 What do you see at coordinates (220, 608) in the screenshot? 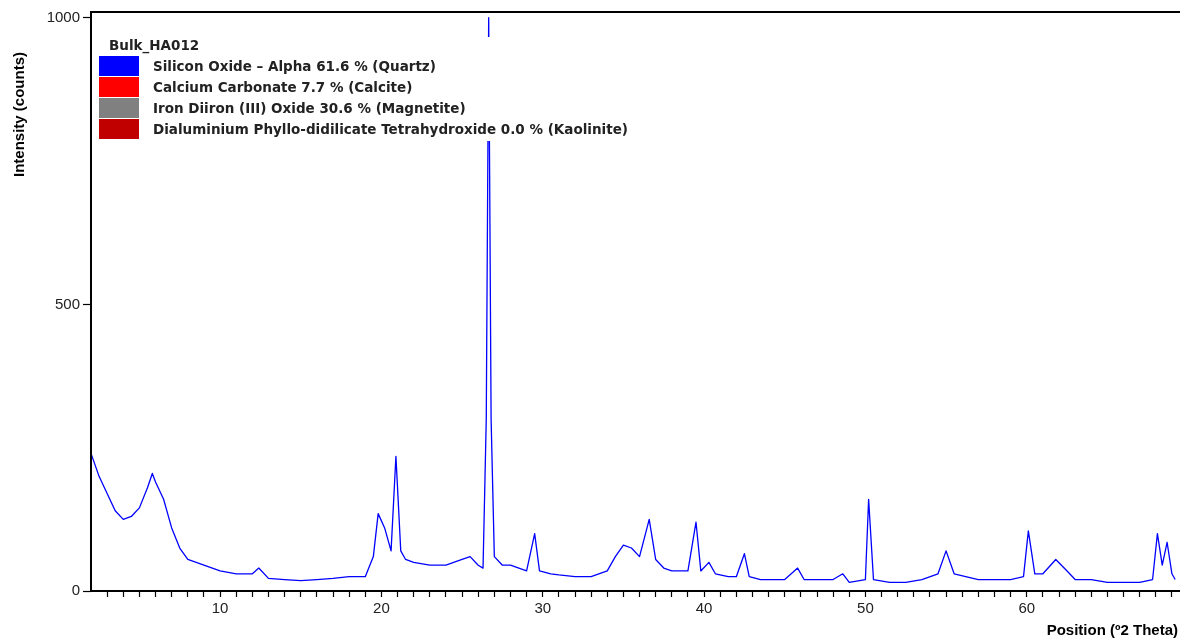
I see `x-tick-label: 10` at bounding box center [220, 608].